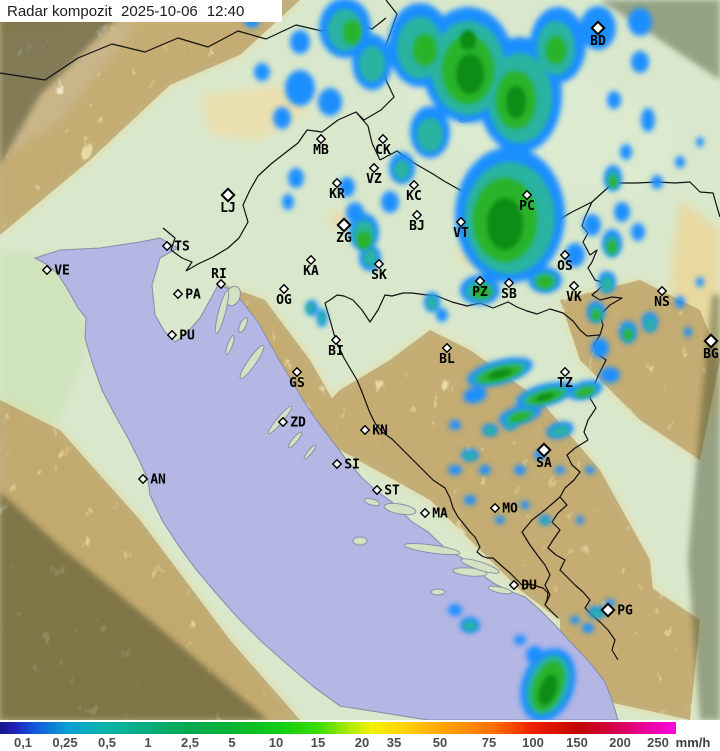  Describe the element at coordinates (544, 450) in the screenshot. I see `city-marker-SA` at that location.